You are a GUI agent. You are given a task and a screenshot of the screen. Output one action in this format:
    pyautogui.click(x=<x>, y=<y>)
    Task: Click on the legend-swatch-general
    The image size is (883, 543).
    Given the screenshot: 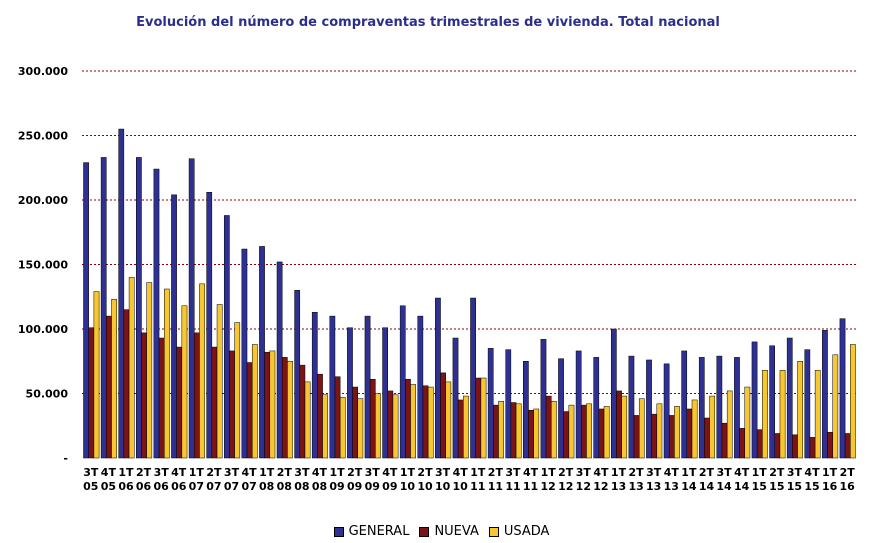 What is the action you would take?
    pyautogui.click(x=338, y=531)
    